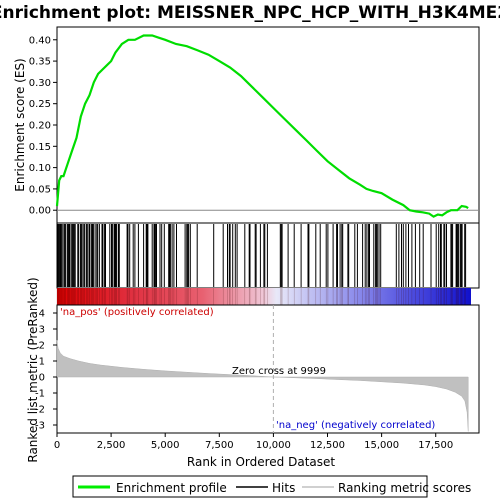  What do you see at coordinates (404, 488) in the screenshot?
I see `legend-metric-label: Ranking metric scores` at bounding box center [404, 488].